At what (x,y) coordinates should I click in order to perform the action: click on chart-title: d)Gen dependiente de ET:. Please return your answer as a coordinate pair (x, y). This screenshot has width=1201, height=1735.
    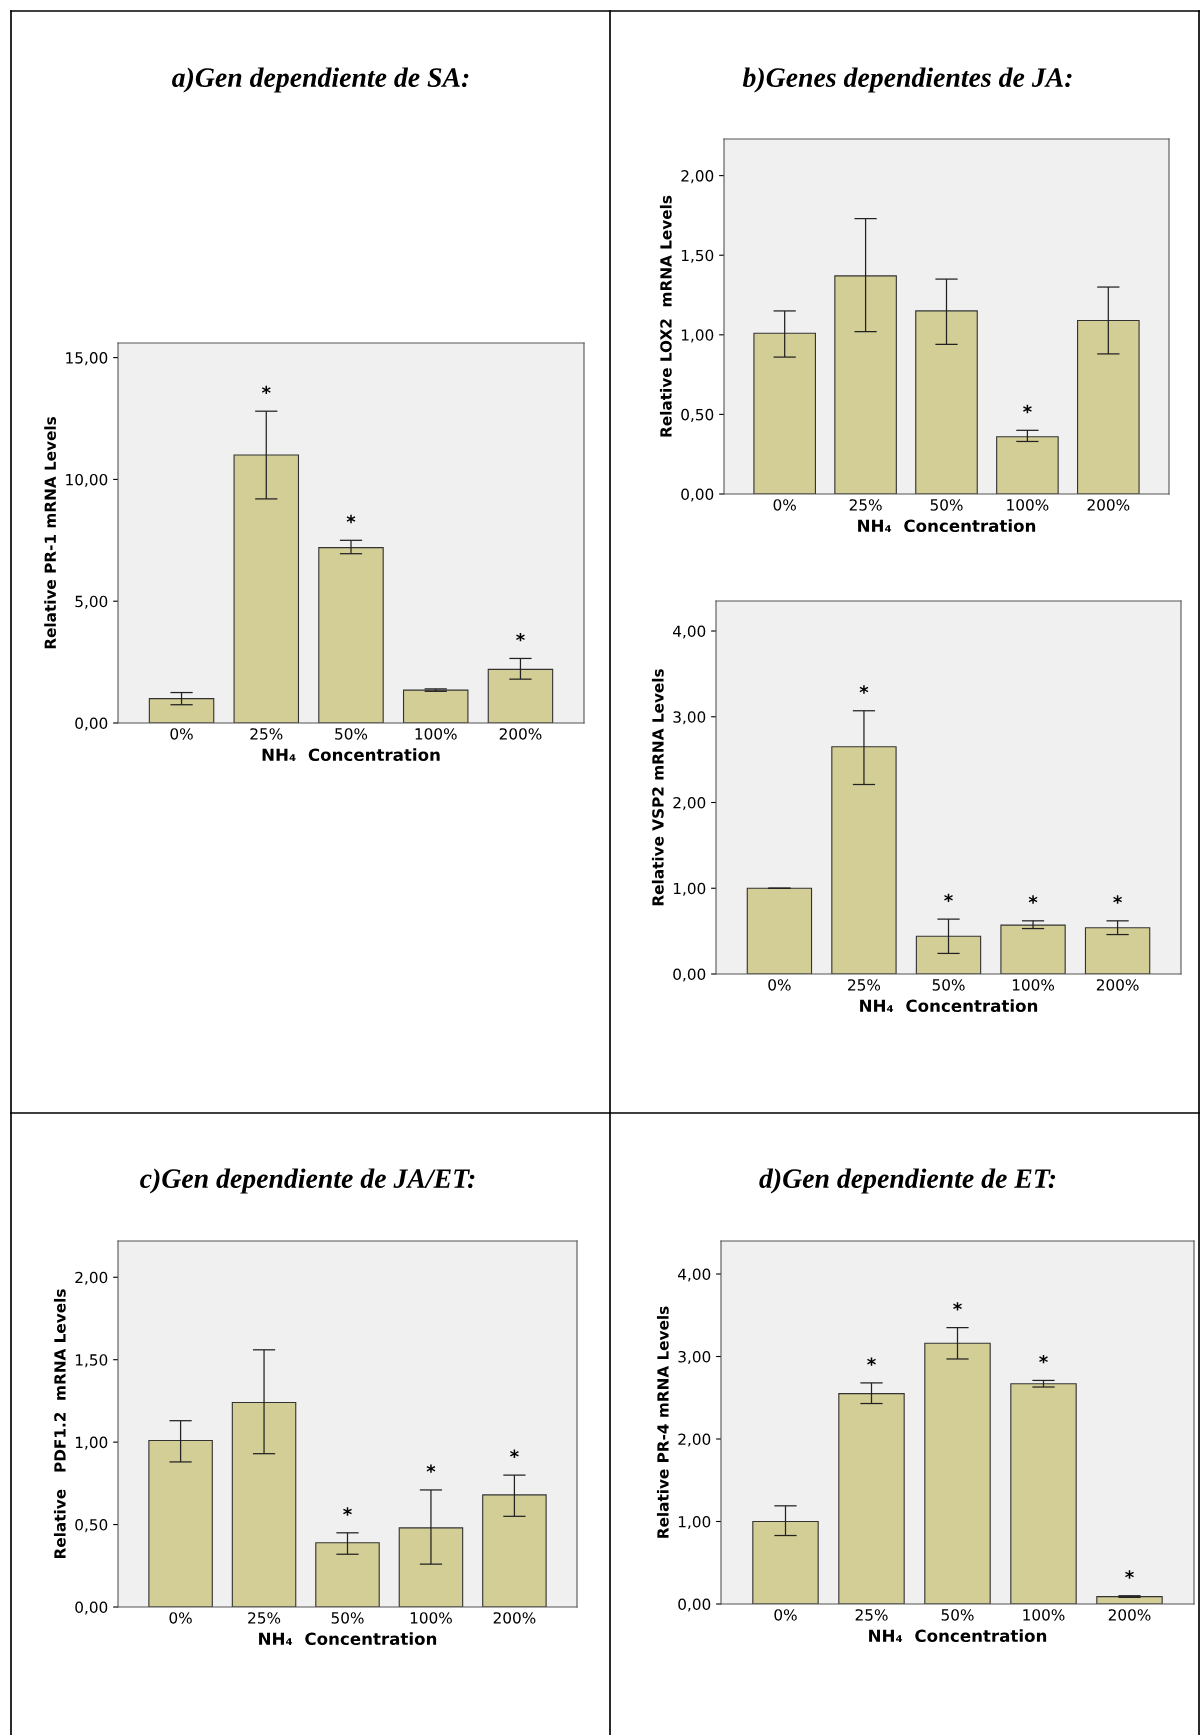
    Looking at the image, I should click on (907, 1181).